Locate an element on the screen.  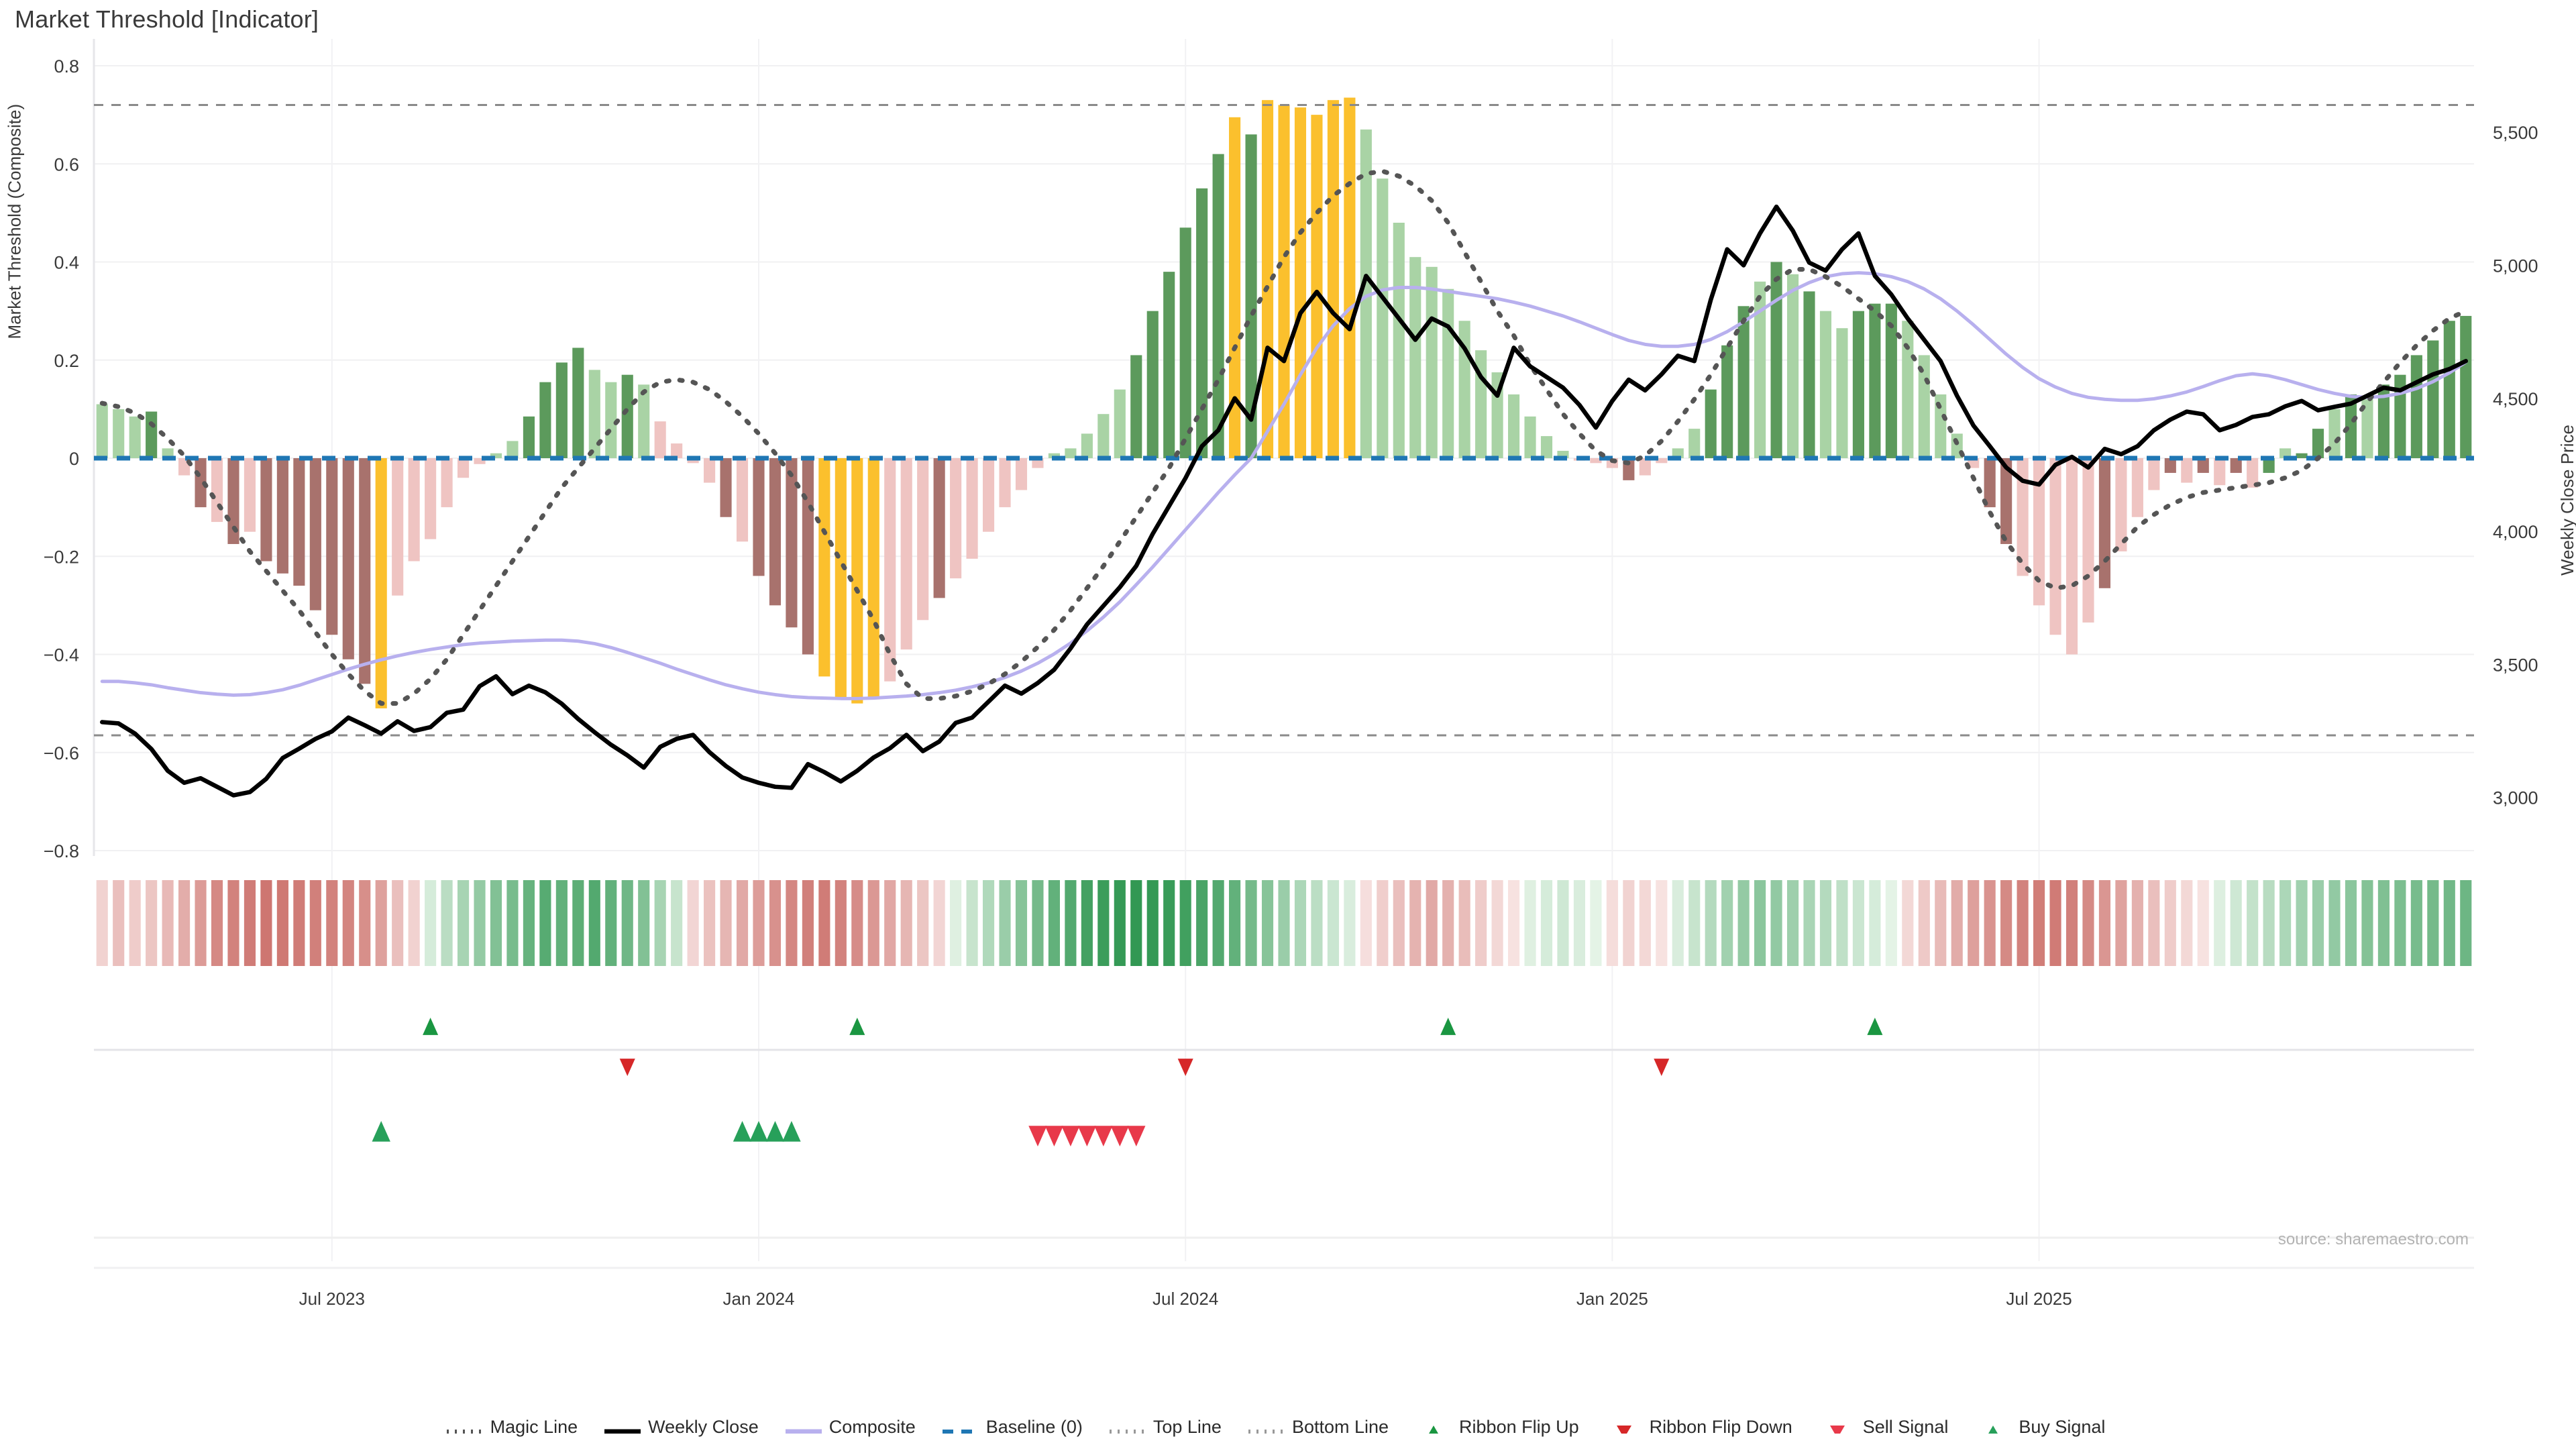
legend-item: Sell Signal is located at coordinates (1883, 1427).